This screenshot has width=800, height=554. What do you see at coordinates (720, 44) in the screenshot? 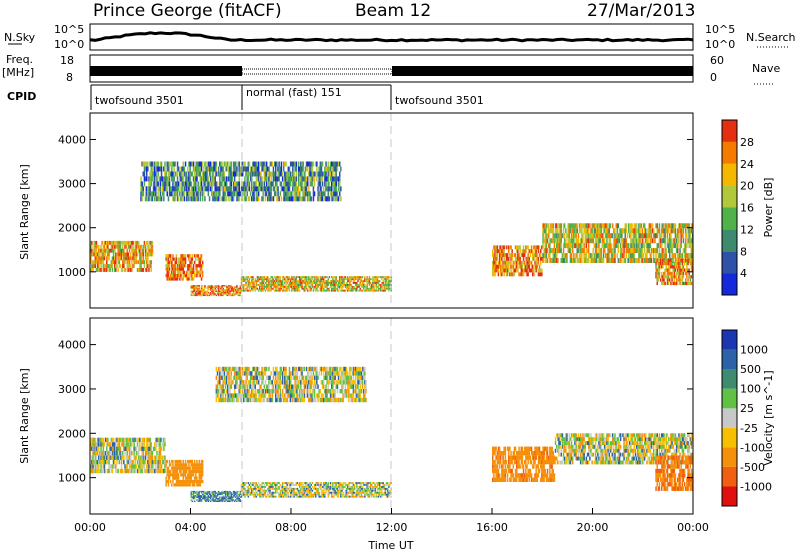
I see `nsearch-scale-bottom: 10^0` at bounding box center [720, 44].